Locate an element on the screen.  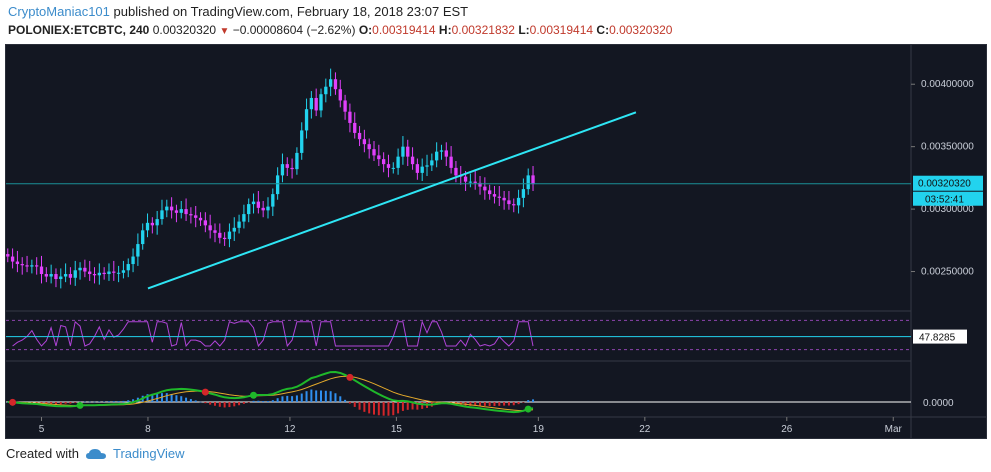
last-price: 0.00320320 is located at coordinates (184, 30).